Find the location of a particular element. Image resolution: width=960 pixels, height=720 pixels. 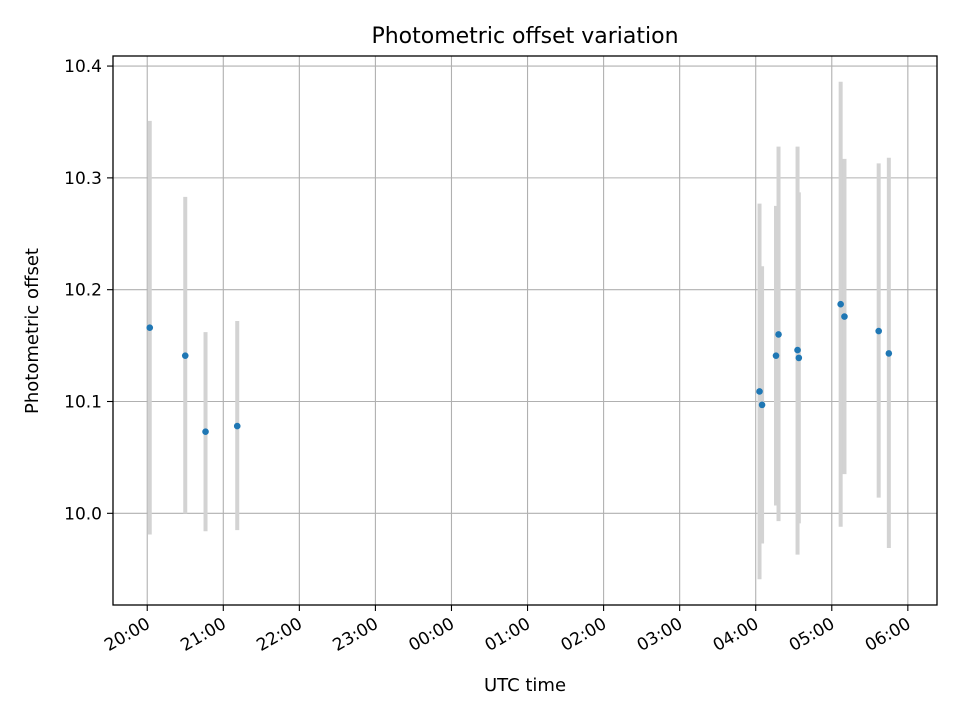

y-tick-label: 10.0 is located at coordinates (83, 514).